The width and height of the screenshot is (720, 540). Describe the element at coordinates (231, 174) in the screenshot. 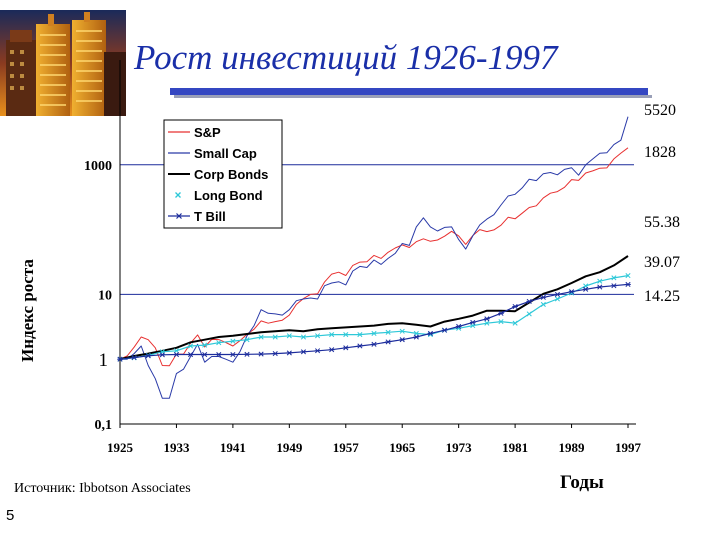

I see `legend-label: Corp Bonds` at that location.